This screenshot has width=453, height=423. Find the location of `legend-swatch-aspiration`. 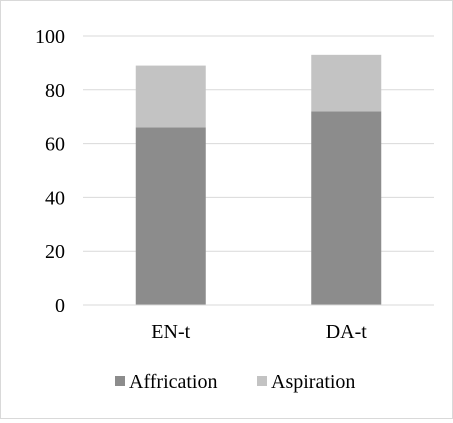

legend-swatch-aspiration is located at coordinates (262, 381).